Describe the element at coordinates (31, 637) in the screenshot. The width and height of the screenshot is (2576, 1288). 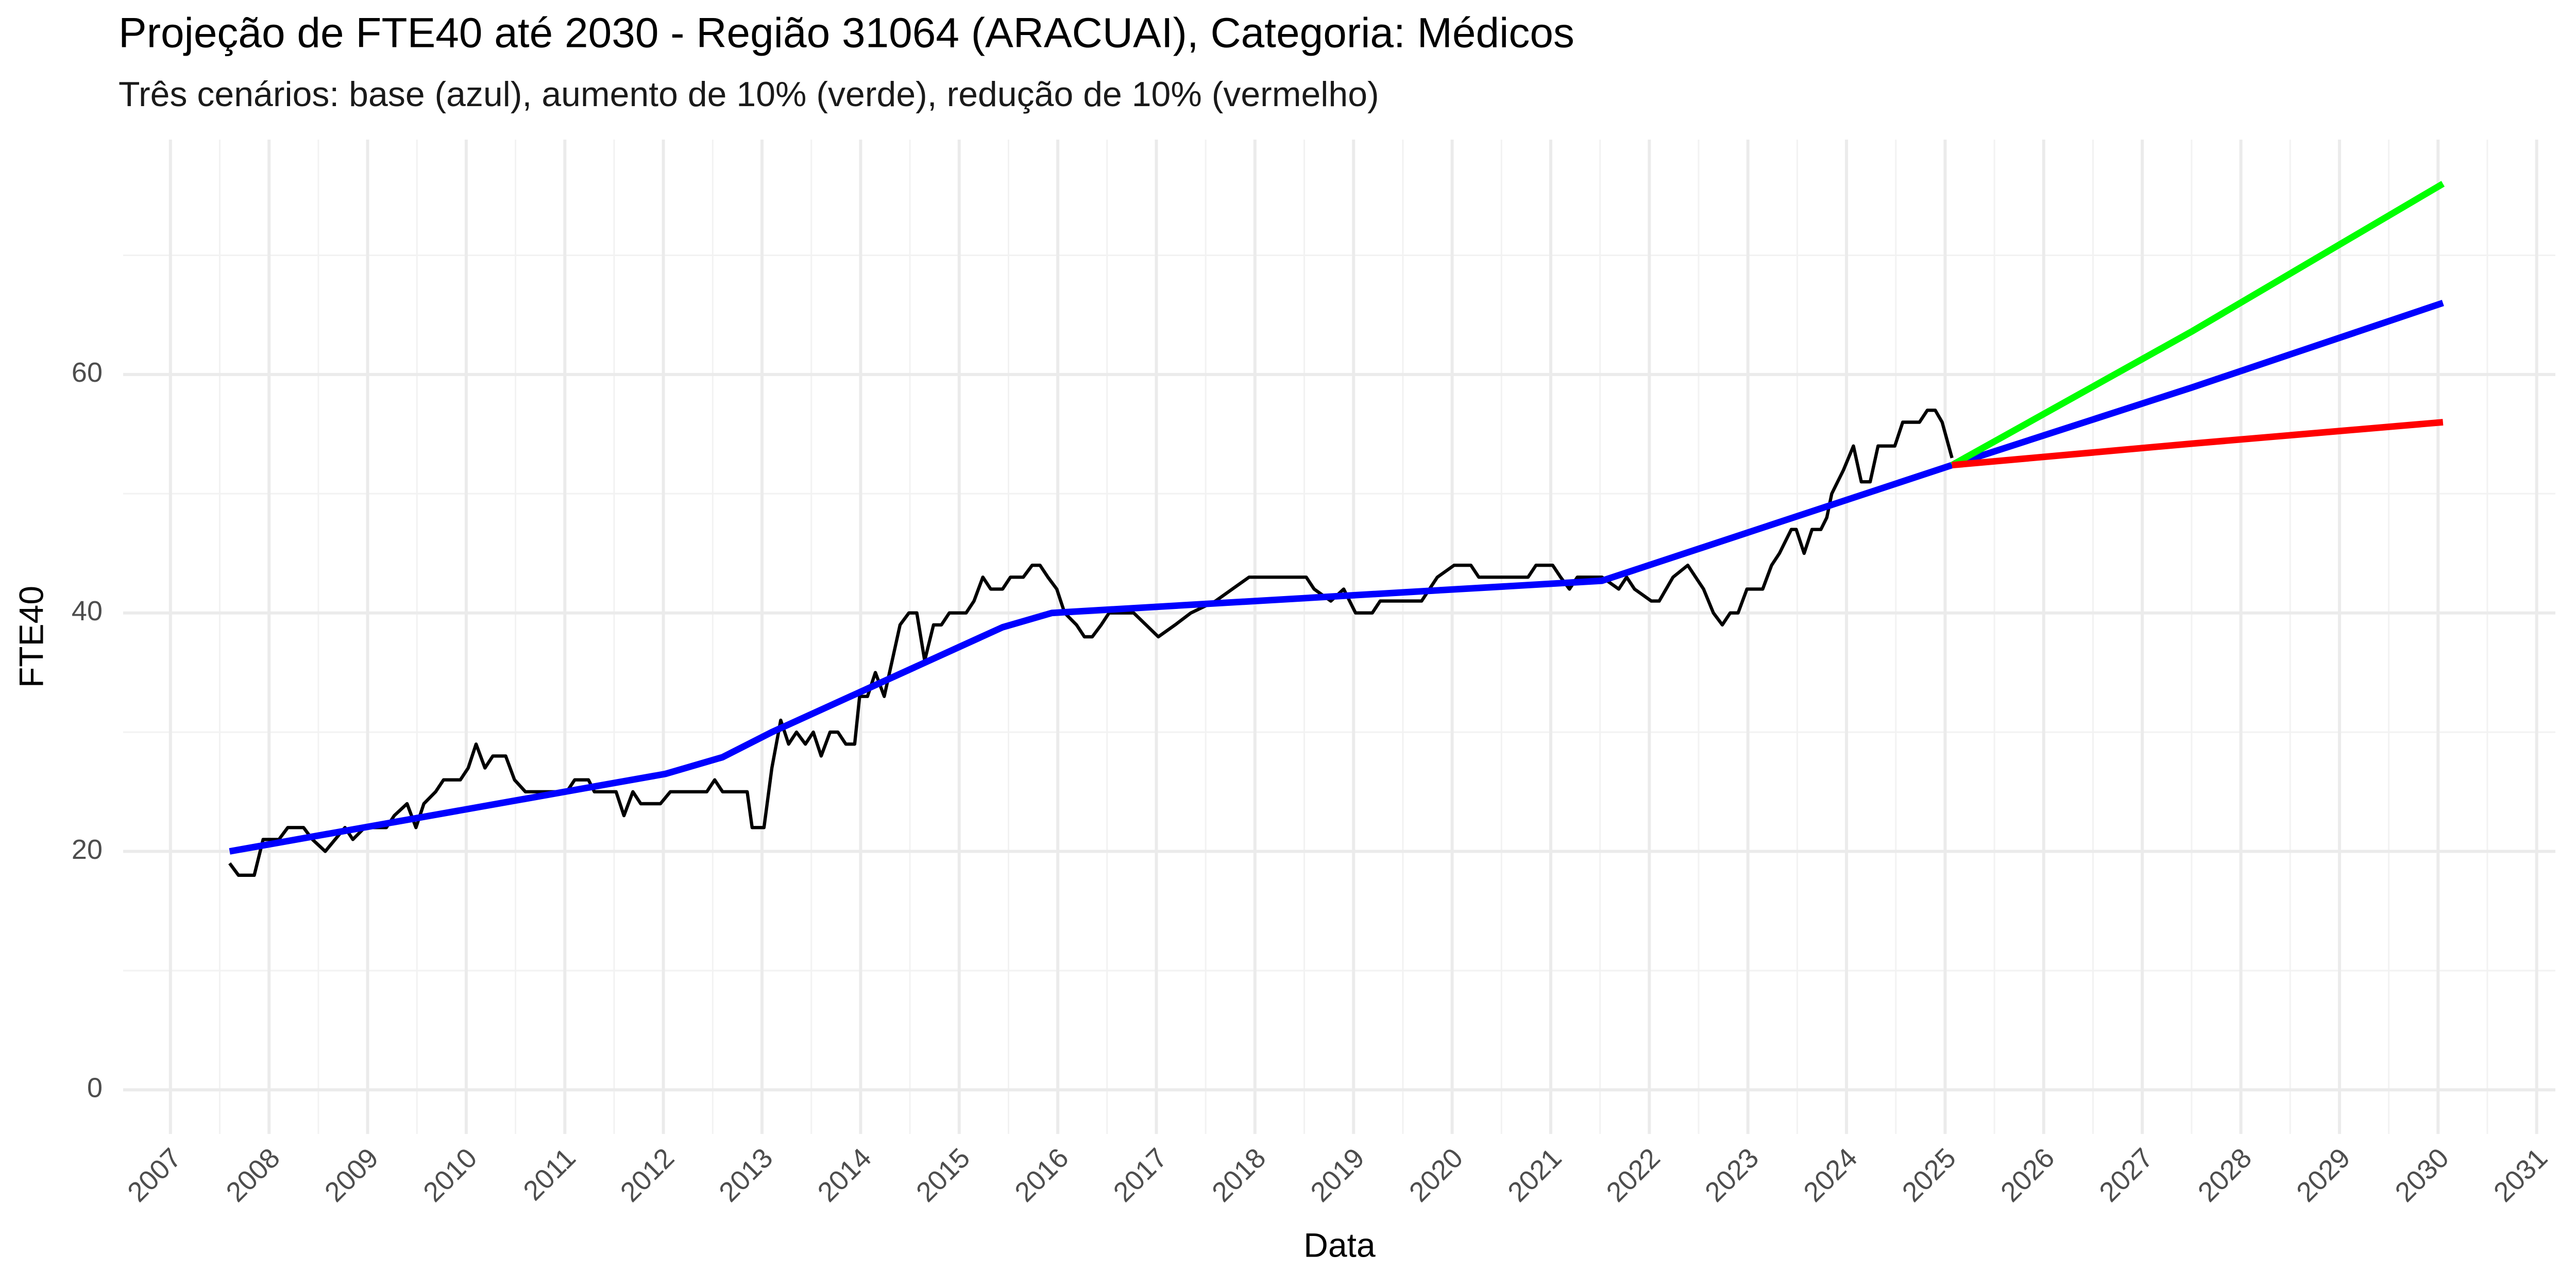
I see `y-axis-label: FTE40` at that location.